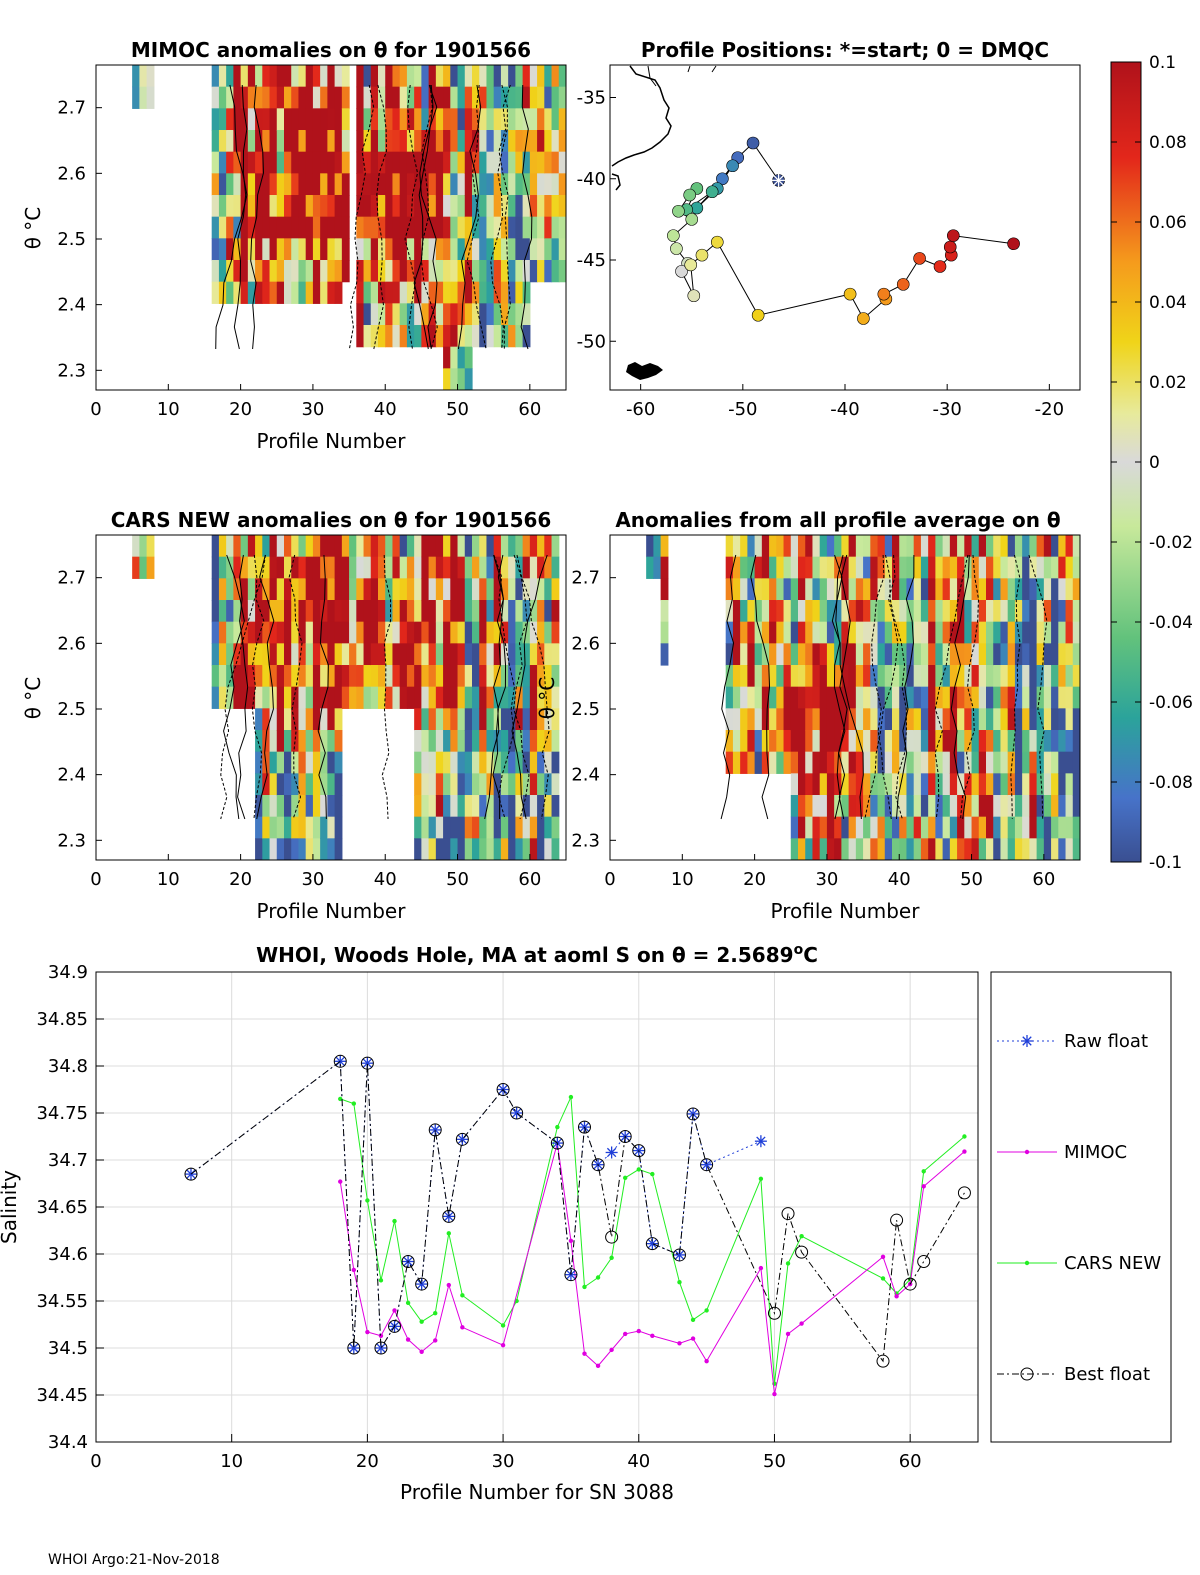 The image size is (1200, 1575). What do you see at coordinates (231, 1461) in the screenshot?
I see `x-tick-label: 10` at bounding box center [231, 1461].